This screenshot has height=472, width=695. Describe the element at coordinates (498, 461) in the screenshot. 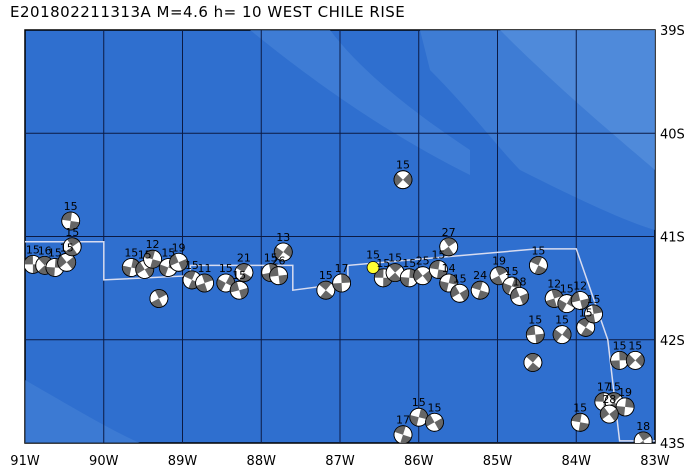

I see `longitude-label: 85W` at that location.